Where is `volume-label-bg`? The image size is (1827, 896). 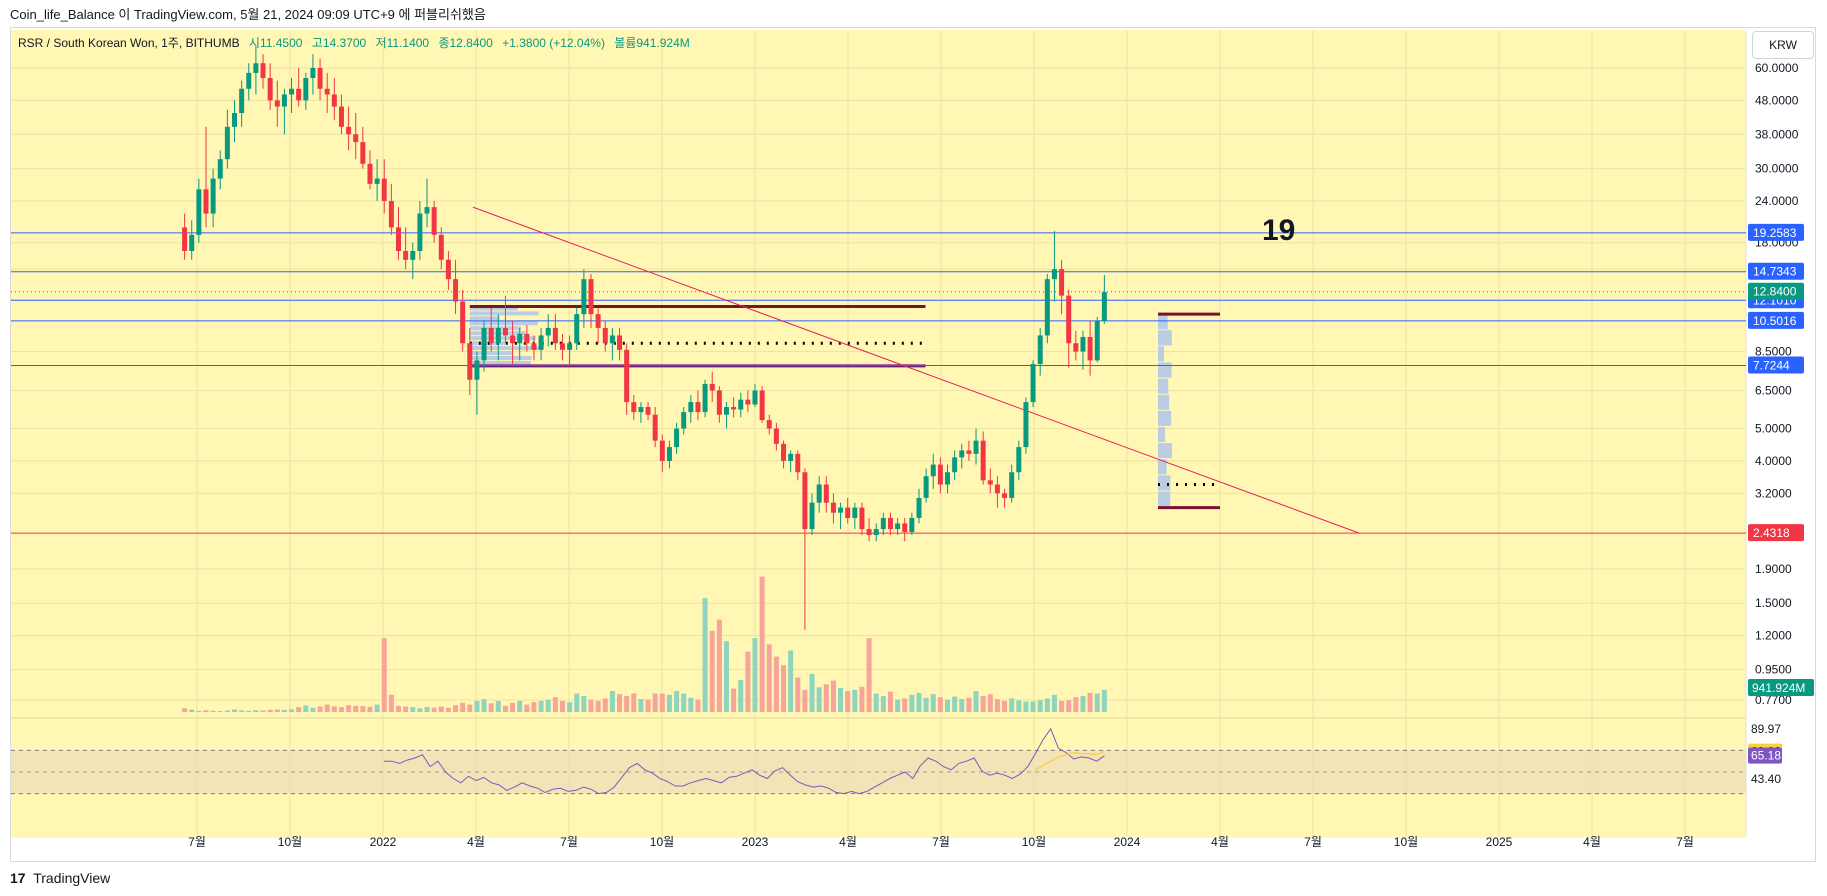 volume-label-bg is located at coordinates (1781, 687).